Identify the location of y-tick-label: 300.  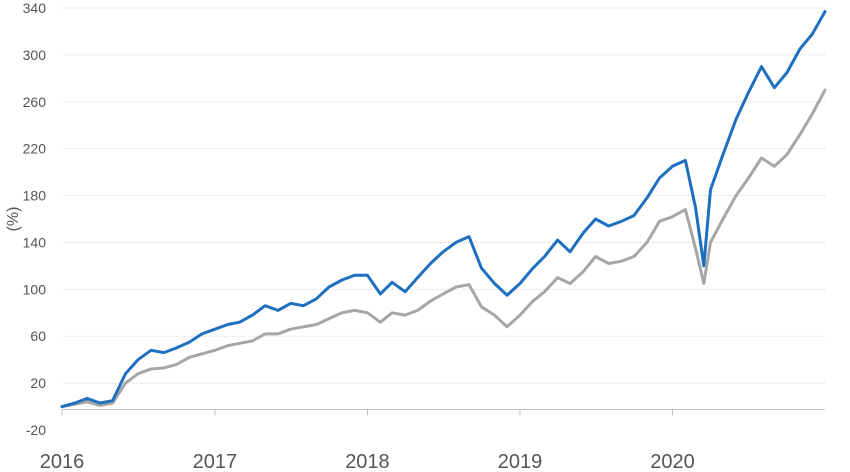
(35, 55).